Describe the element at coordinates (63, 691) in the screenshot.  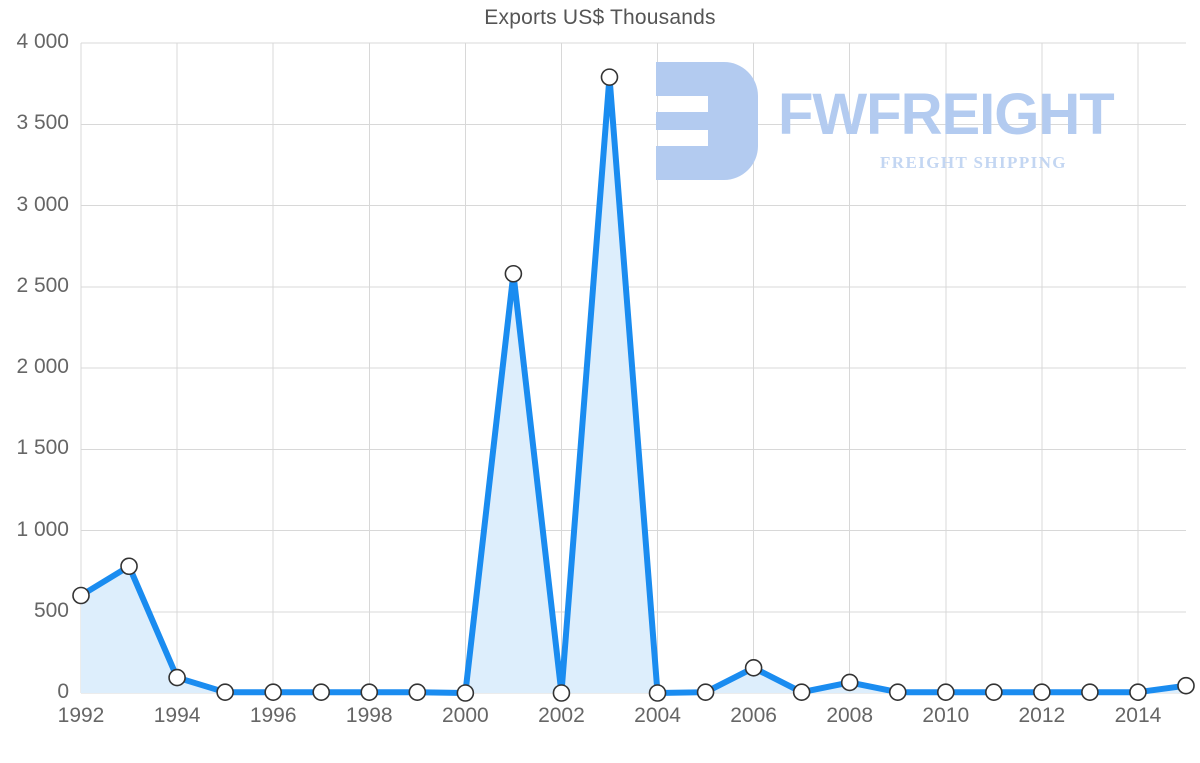
I see `y-axis-tick-label: 0` at that location.